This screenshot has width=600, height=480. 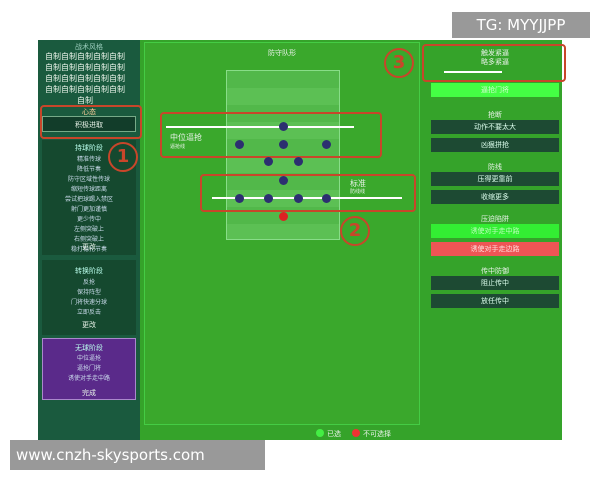 What do you see at coordinates (473, 72) in the screenshot?
I see `trigger-slider` at bounding box center [473, 72].